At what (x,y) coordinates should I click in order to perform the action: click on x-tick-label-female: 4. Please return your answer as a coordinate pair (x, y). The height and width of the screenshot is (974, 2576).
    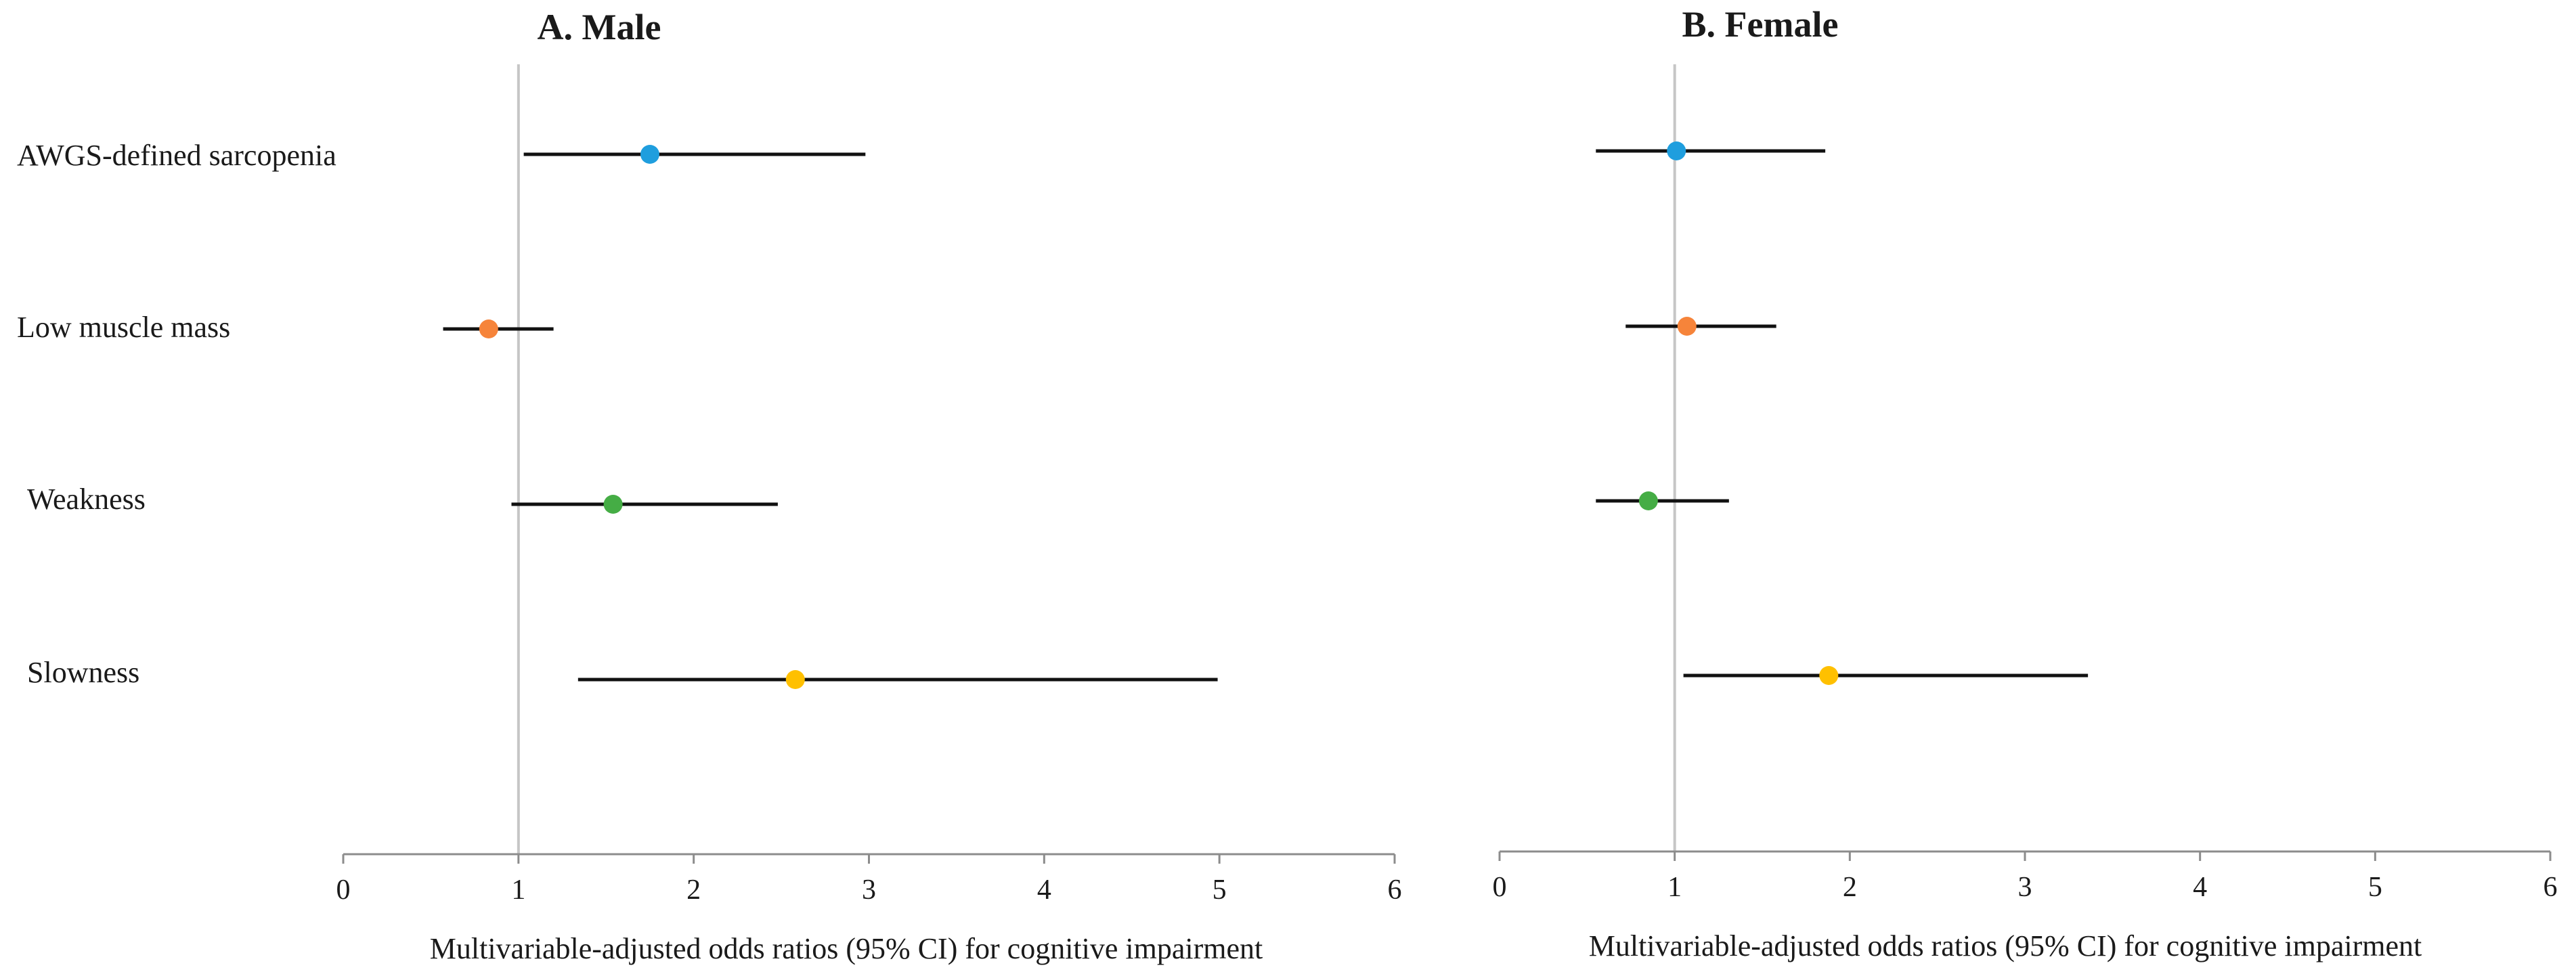
    Looking at the image, I should click on (2200, 887).